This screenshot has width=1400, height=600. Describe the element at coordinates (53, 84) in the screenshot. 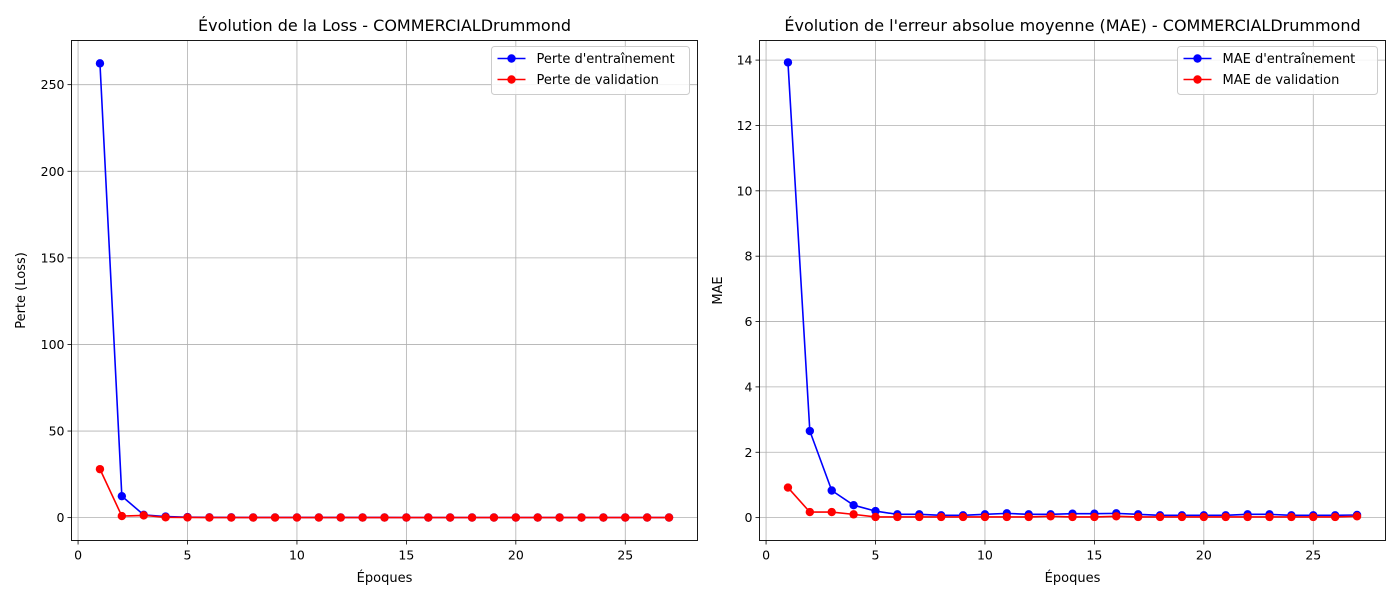

I see `y-tick-label: 250` at that location.